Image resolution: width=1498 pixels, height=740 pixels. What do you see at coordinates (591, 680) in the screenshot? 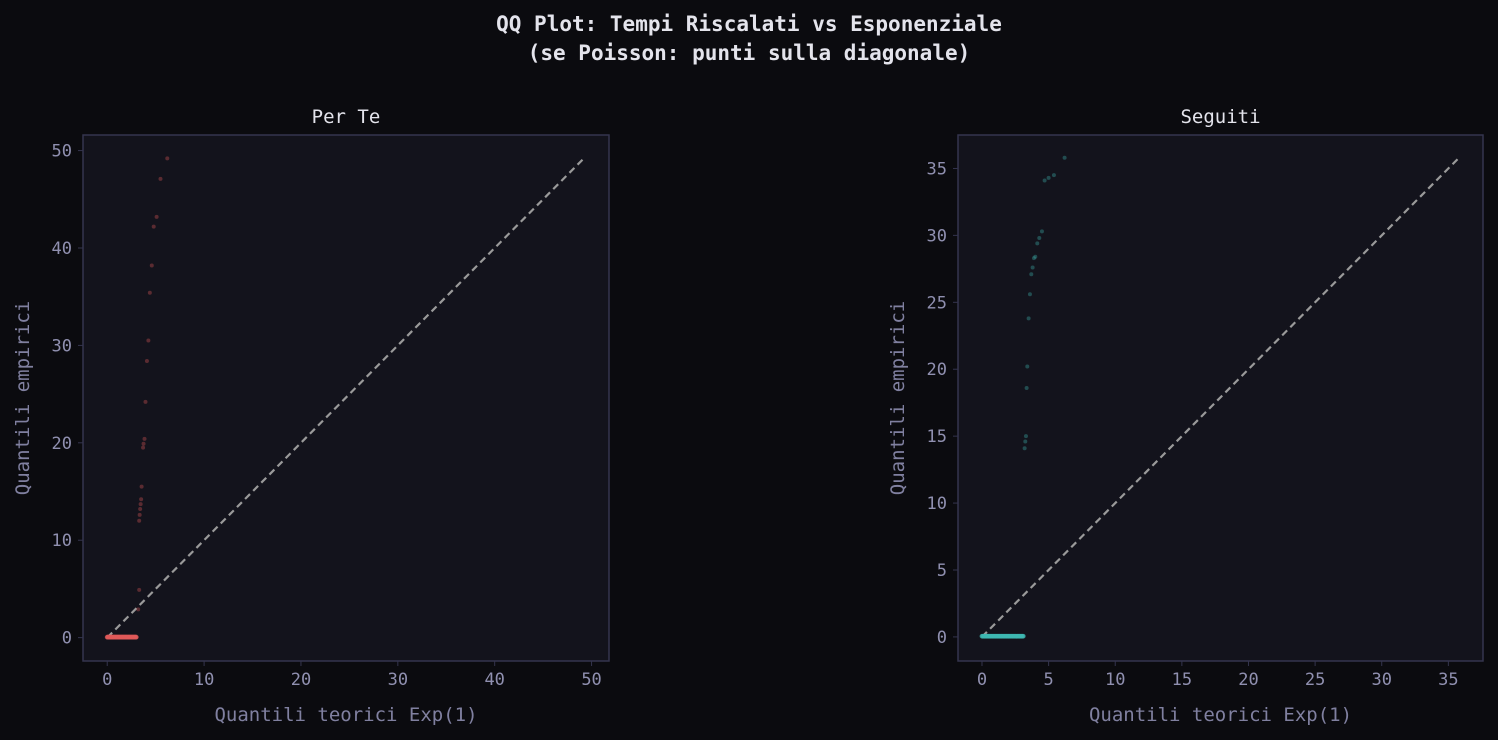
I see `x-tick-label: 50` at bounding box center [591, 680].